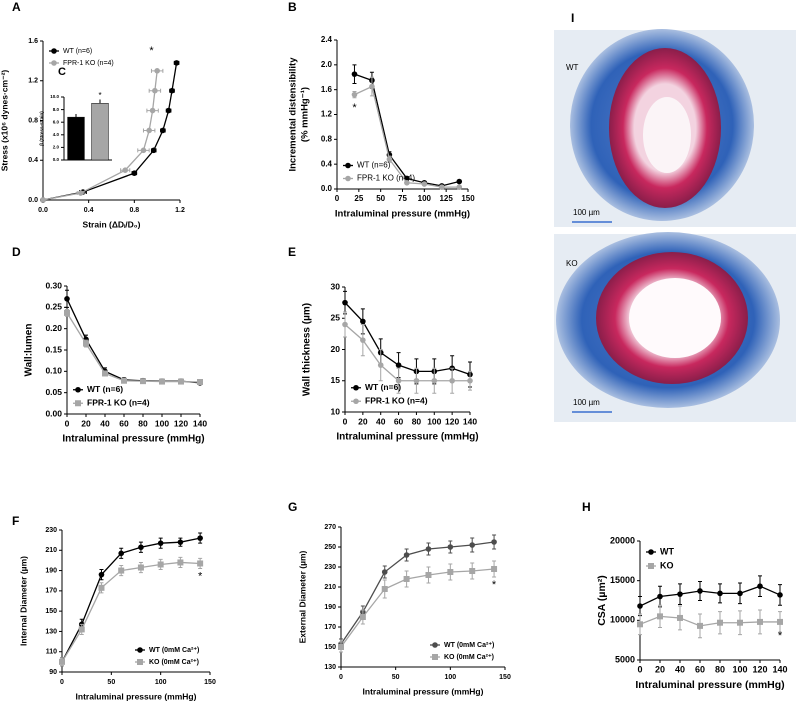  What do you see at coordinates (292, 507) in the screenshot?
I see `panel-letter: G` at bounding box center [292, 507].